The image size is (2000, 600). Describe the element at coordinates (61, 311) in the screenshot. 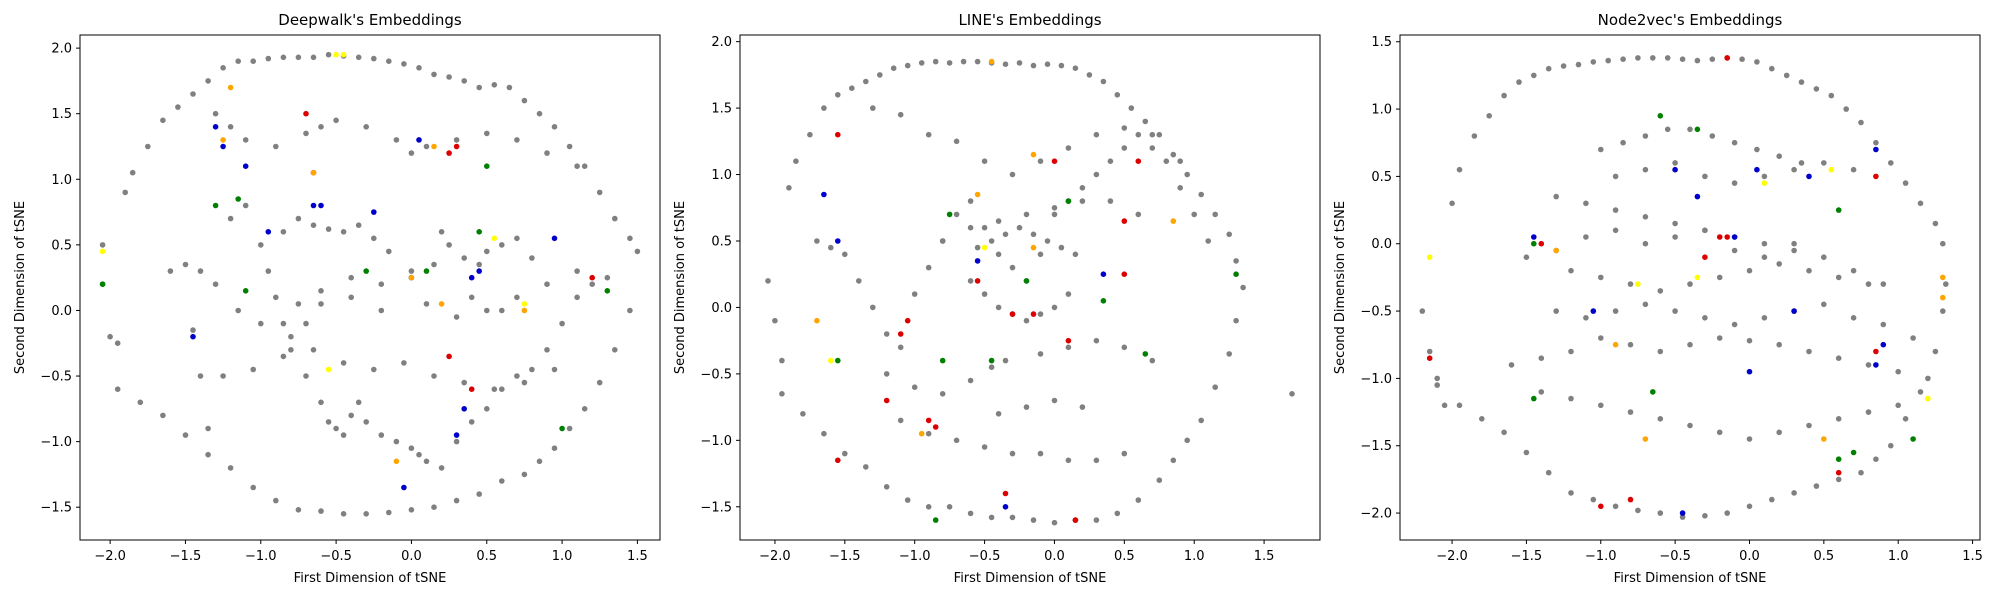

I see `y-tick-label: 0.0` at that location.